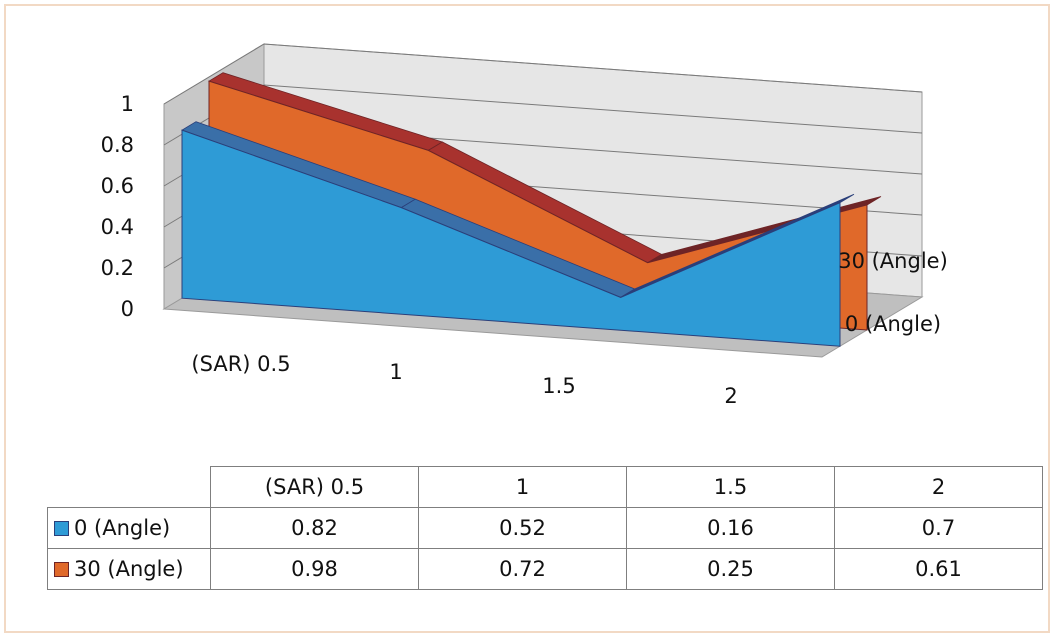 The height and width of the screenshot is (639, 1056). What do you see at coordinates (240, 364) in the screenshot?
I see `x-tick-label: (SAR) 0.5` at bounding box center [240, 364].